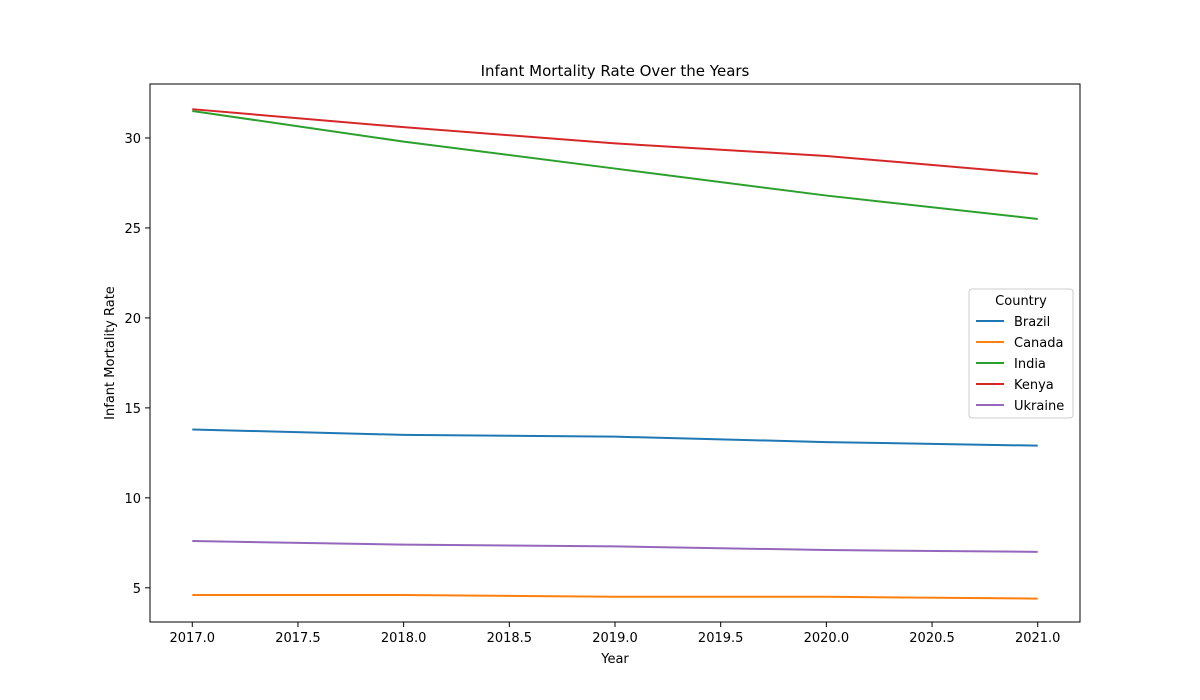 The width and height of the screenshot is (1200, 700). What do you see at coordinates (132, 139) in the screenshot?
I see `y-tick-label: 30` at bounding box center [132, 139].